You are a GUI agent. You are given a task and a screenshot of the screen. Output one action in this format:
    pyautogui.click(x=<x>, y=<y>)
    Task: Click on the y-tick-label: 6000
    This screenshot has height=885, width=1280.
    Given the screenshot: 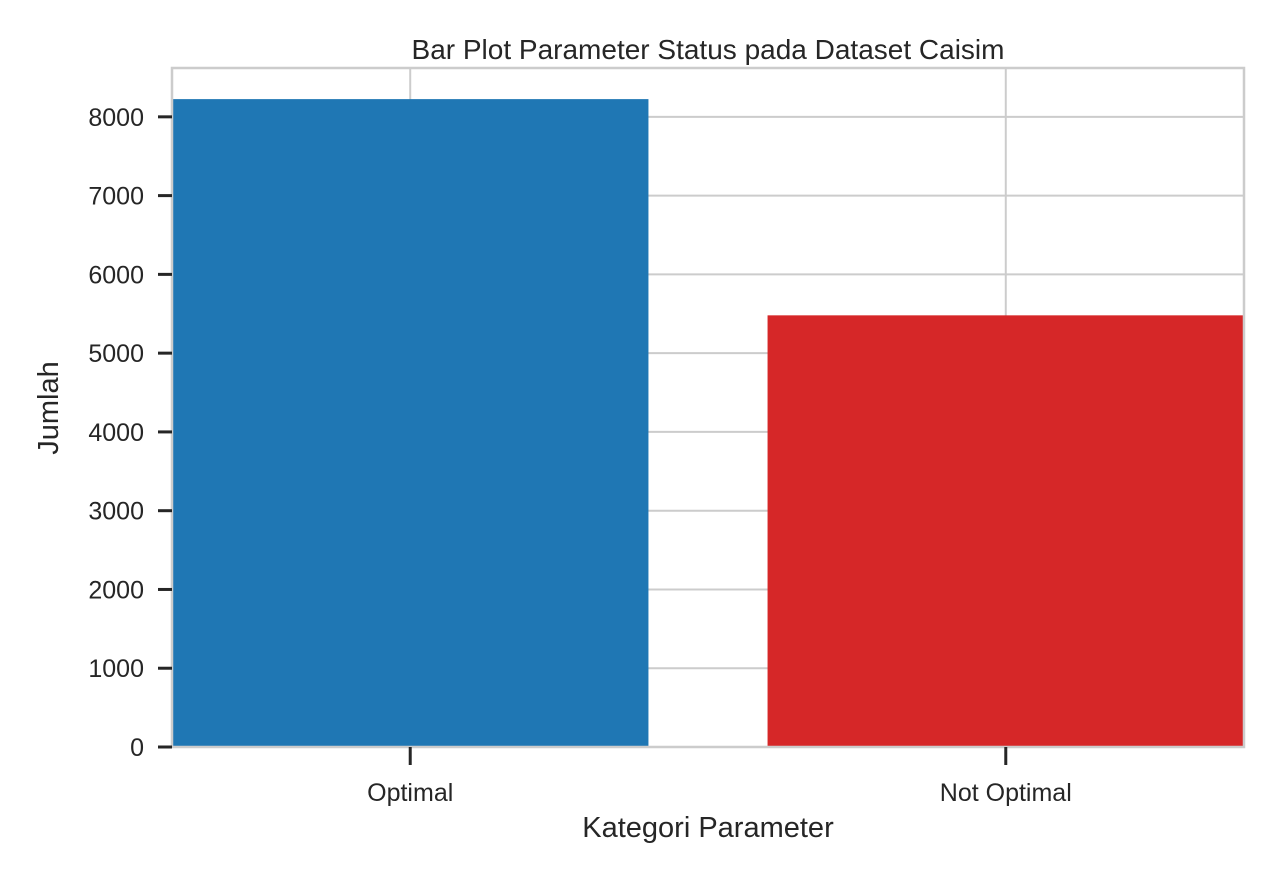 What is the action you would take?
    pyautogui.click(x=116, y=275)
    